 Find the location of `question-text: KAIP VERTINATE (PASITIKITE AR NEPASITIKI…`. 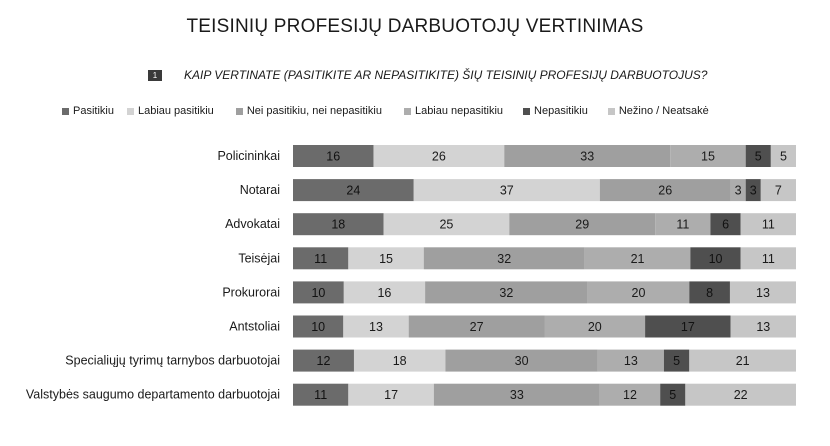

question-text: KAIP VERTINATE (PASITIKITE AR NEPASITIKI… is located at coordinates (446, 75).